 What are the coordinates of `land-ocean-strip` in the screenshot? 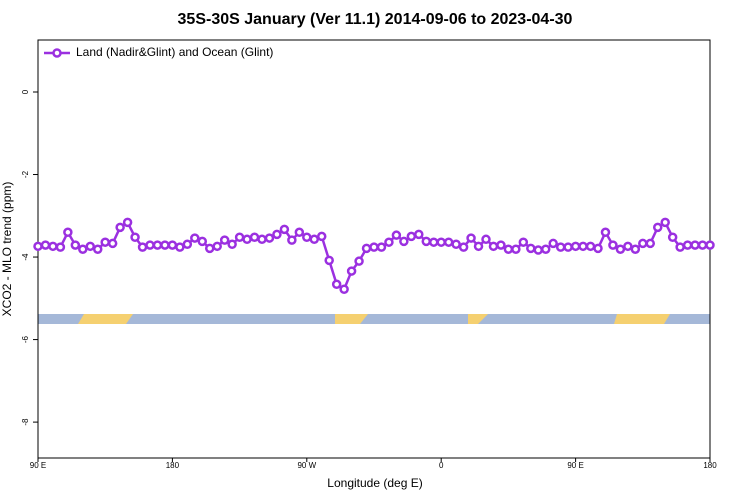 It's located at (374, 319).